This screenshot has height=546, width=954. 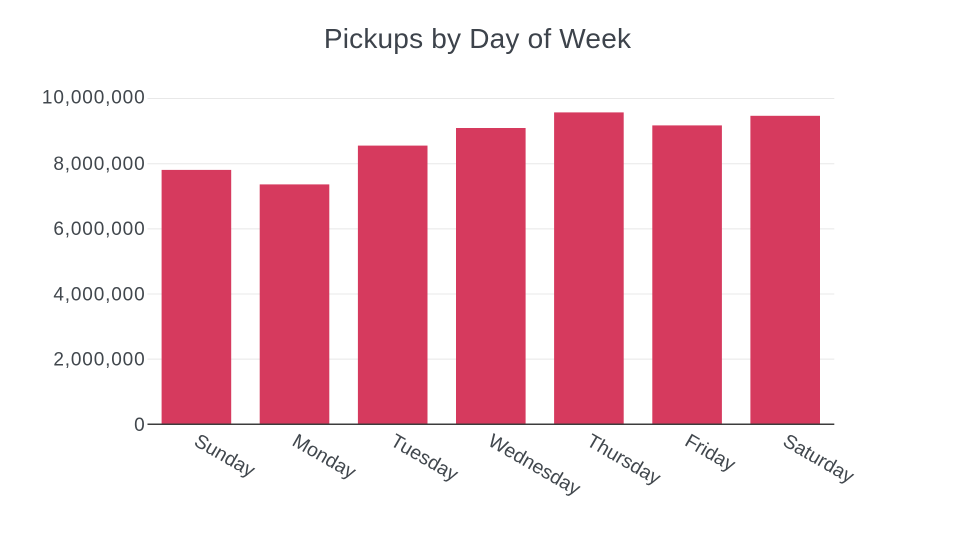 What do you see at coordinates (99, 164) in the screenshot?
I see `svg-text: 8,000,000` at bounding box center [99, 164].